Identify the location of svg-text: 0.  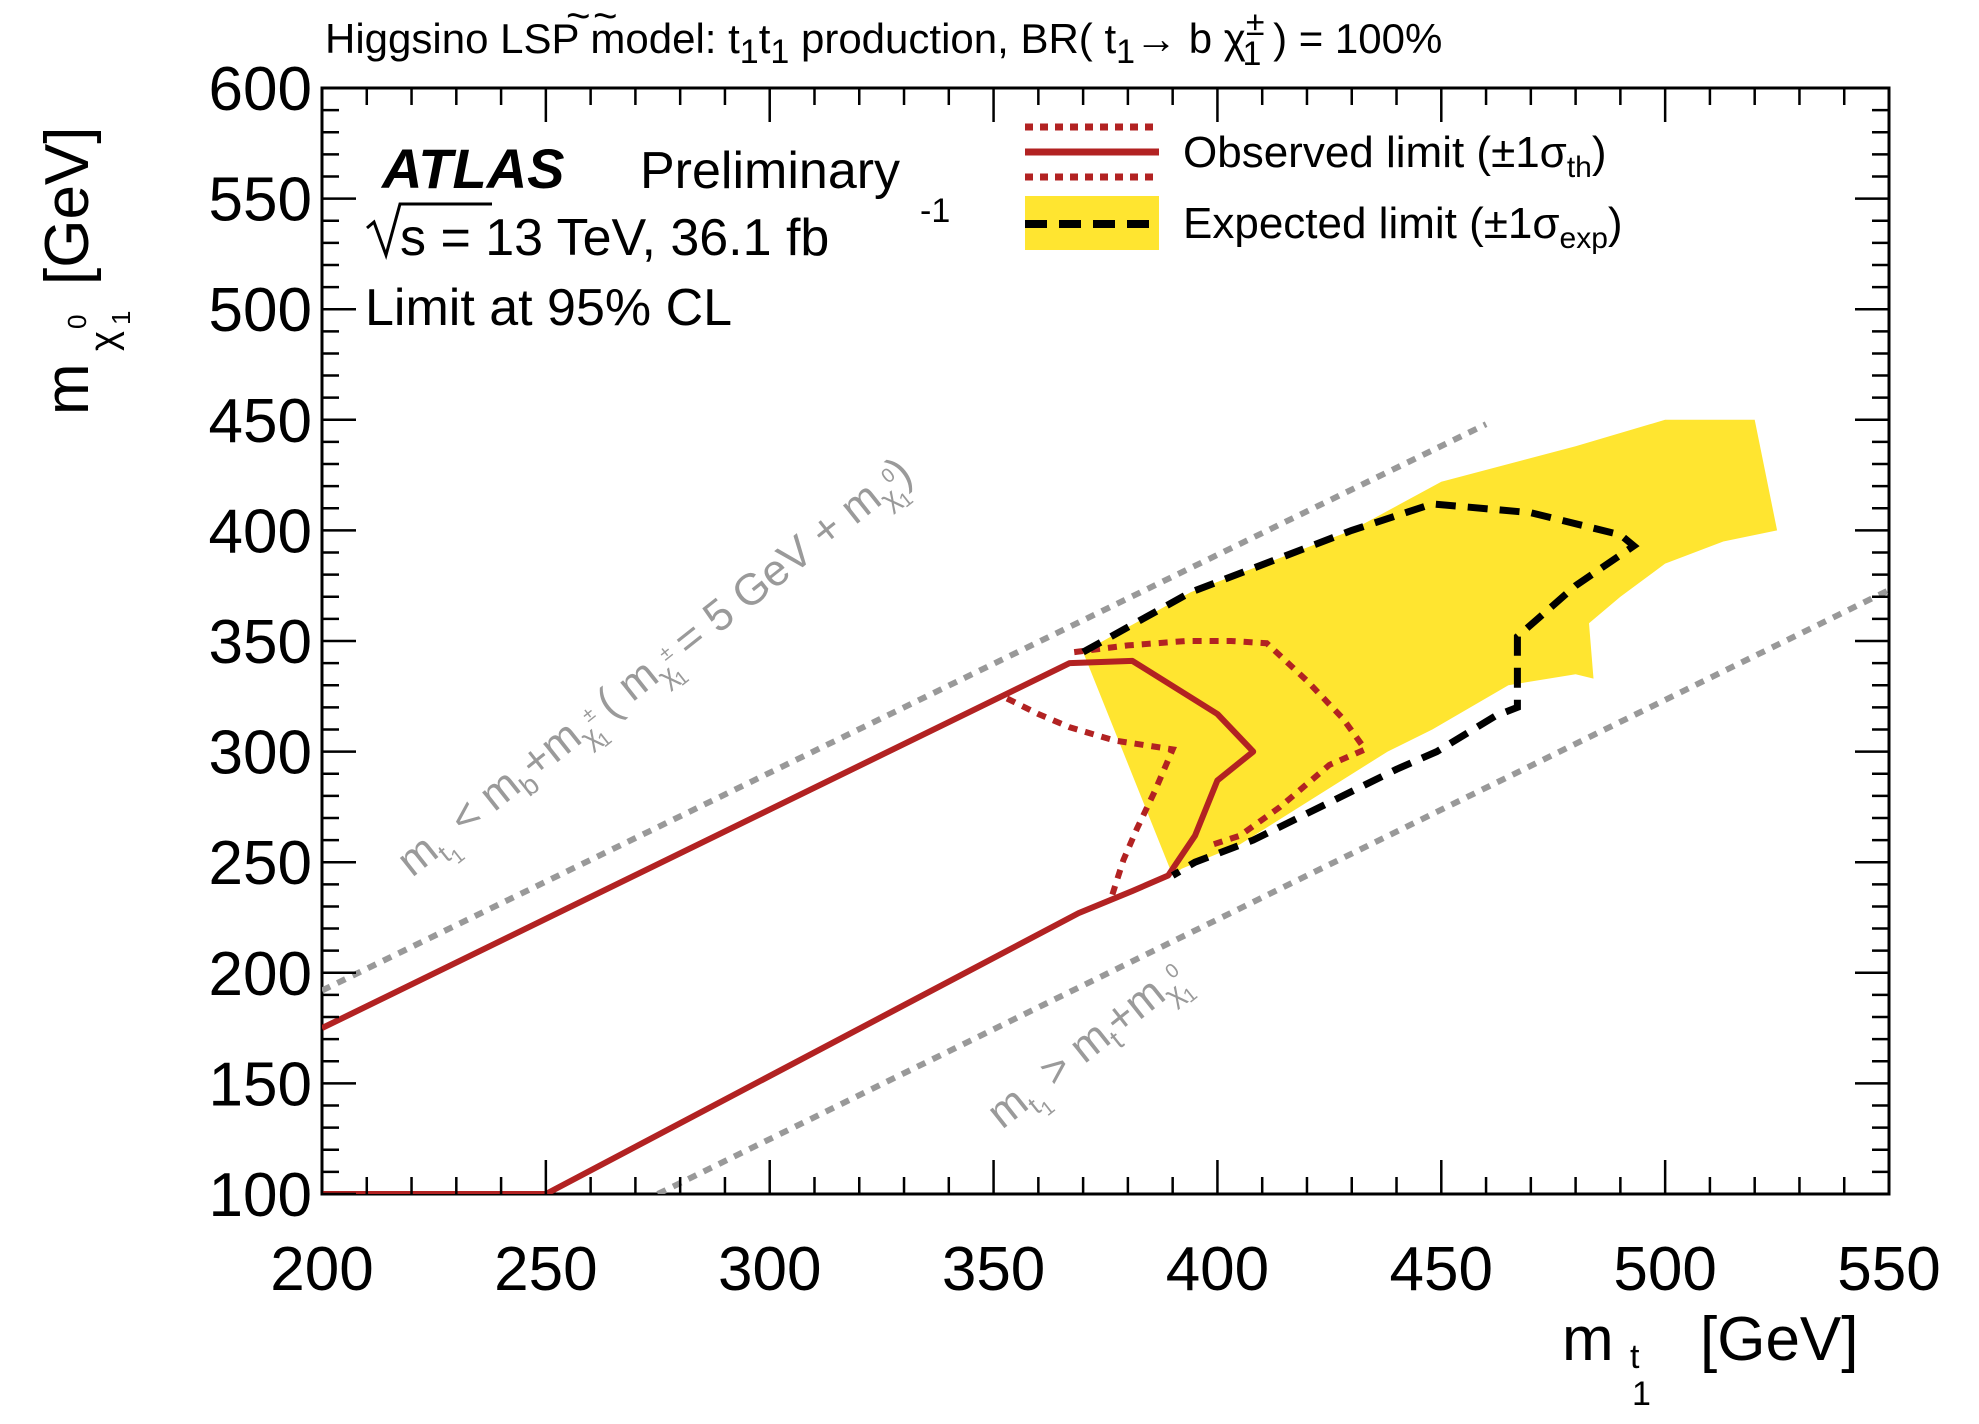
(77, 322).